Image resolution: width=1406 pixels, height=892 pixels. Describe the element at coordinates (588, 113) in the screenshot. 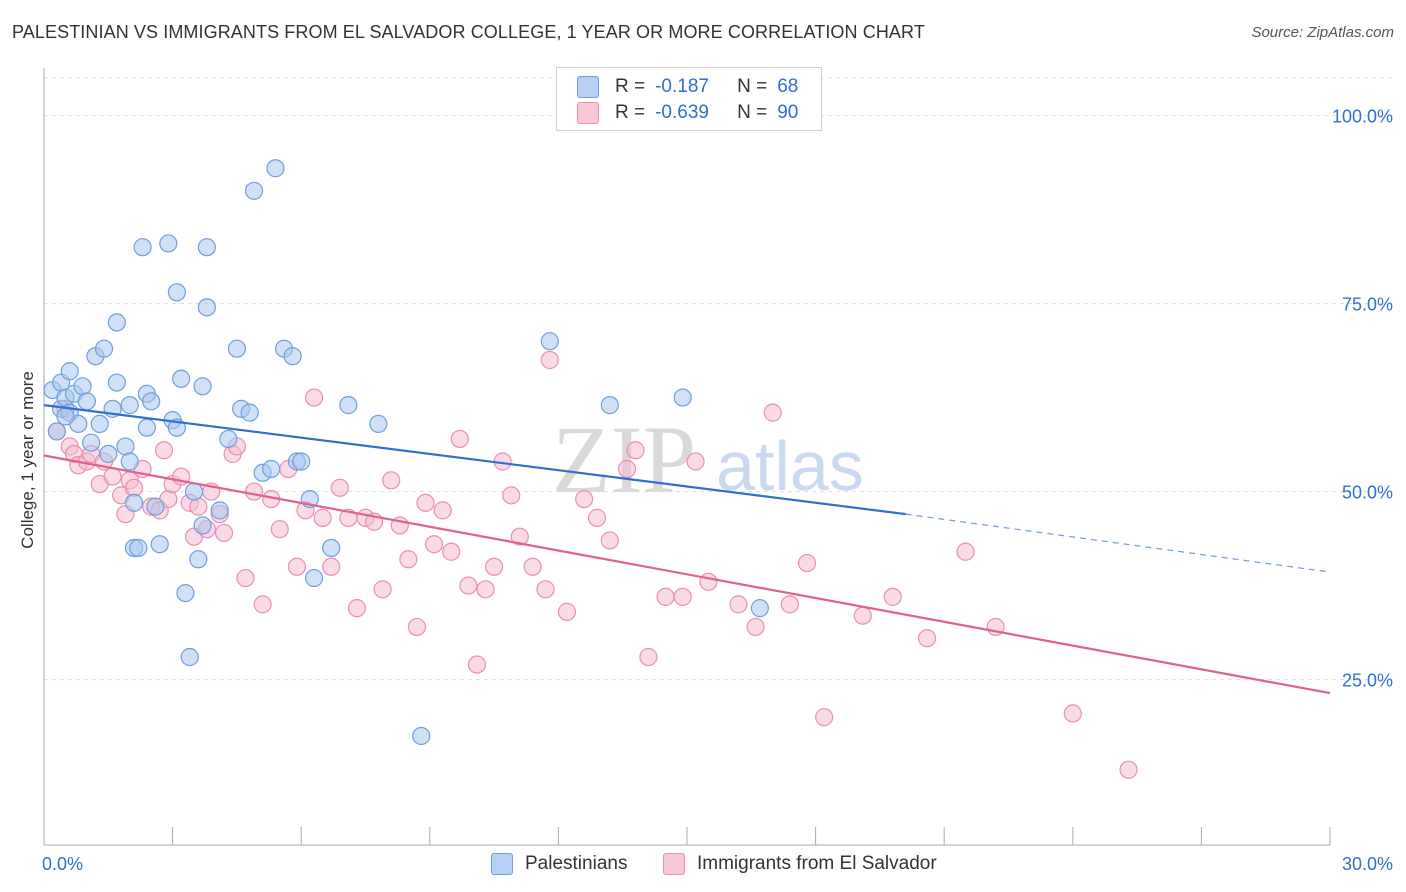

I see `legend-swatch-pink` at that location.